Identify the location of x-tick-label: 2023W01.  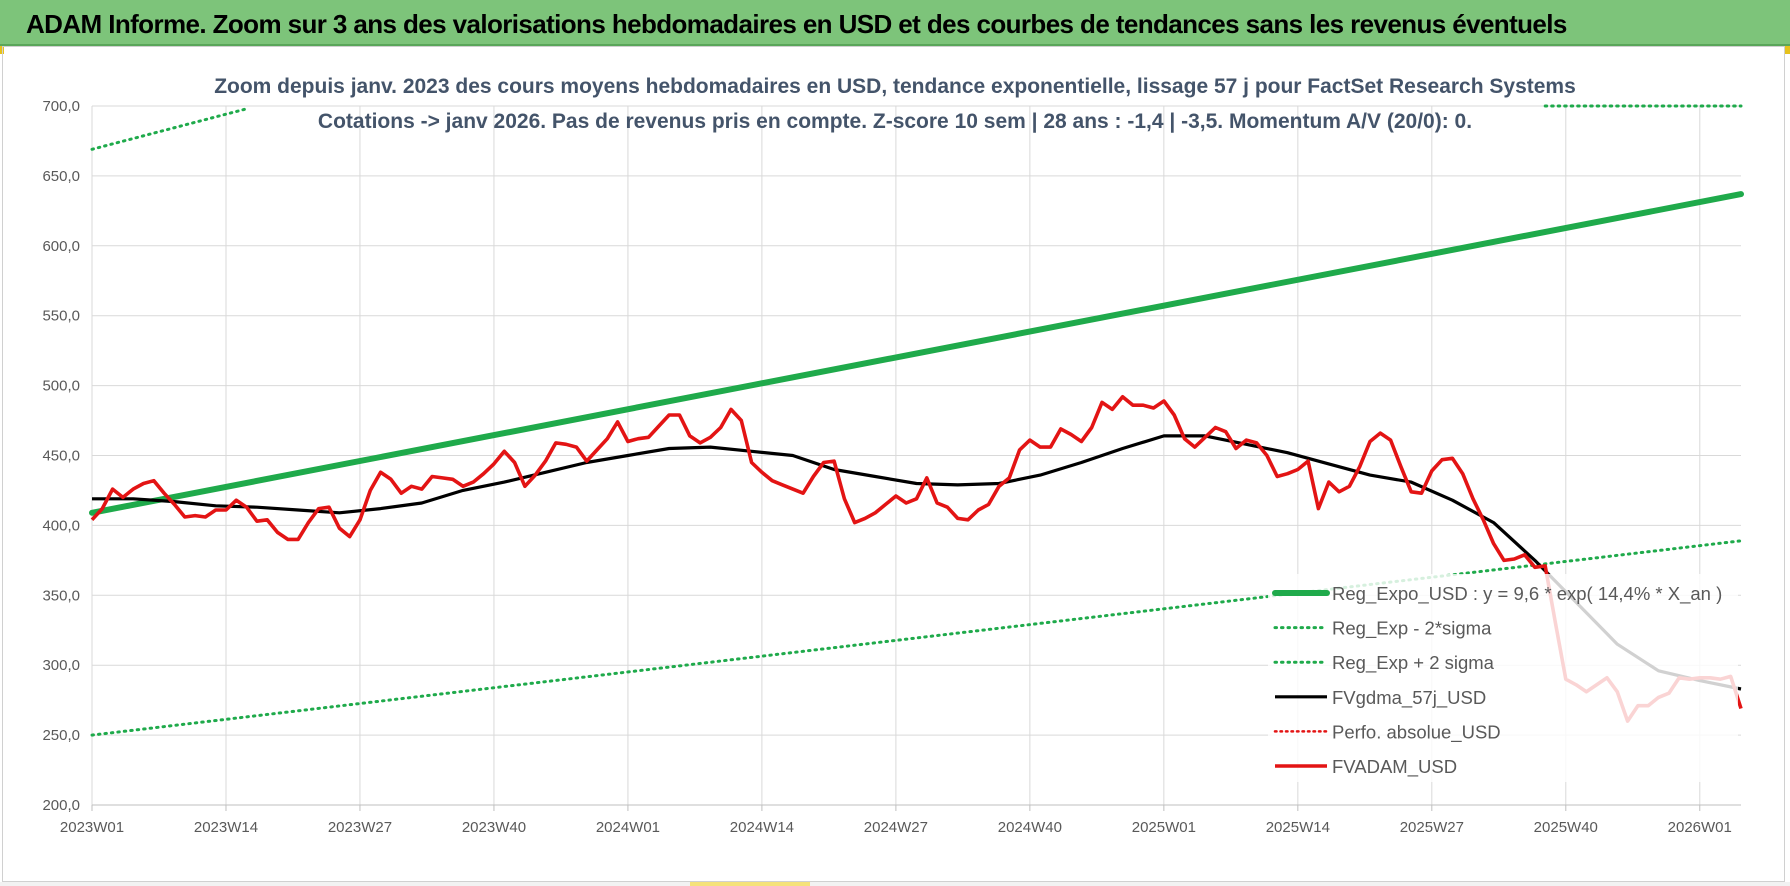
(92, 827).